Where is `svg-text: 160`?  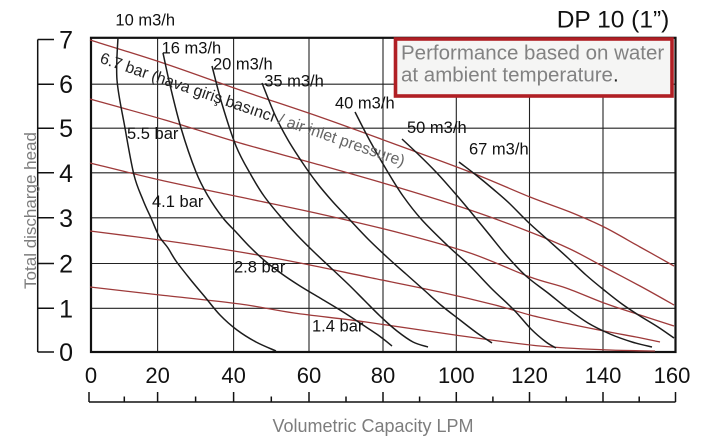
svg-text: 160 is located at coordinates (672, 375).